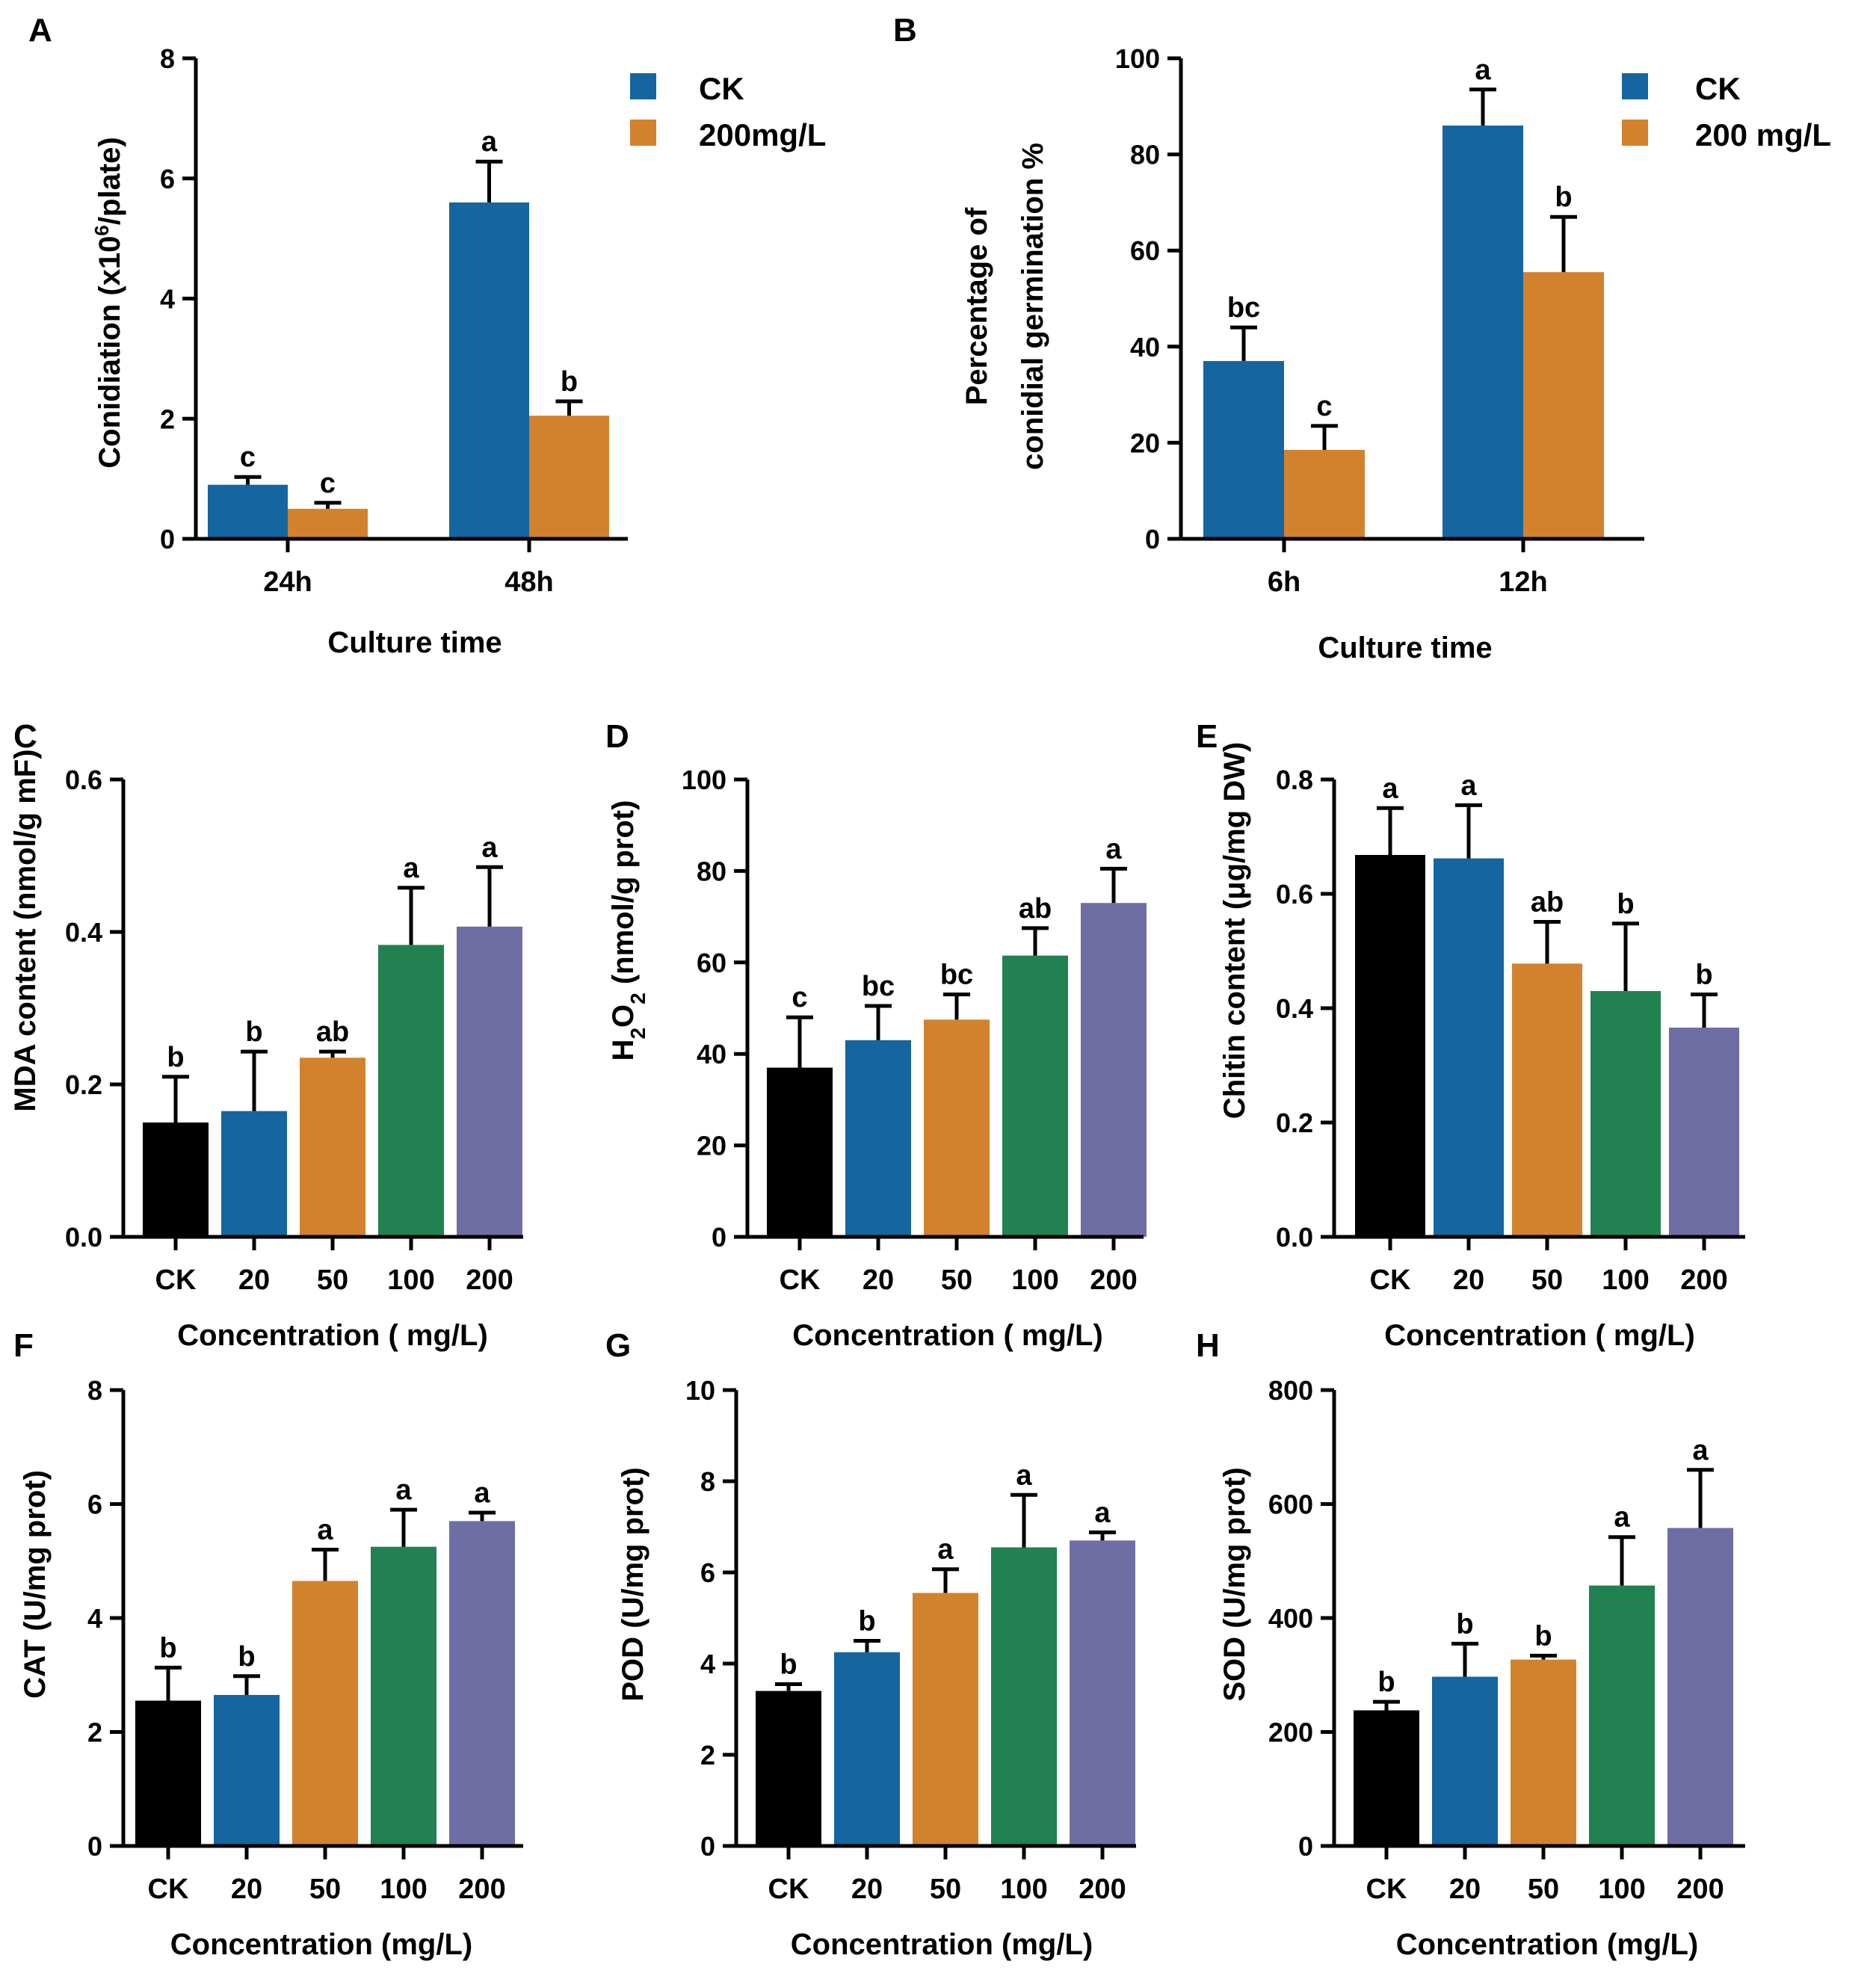 The width and height of the screenshot is (1876, 1973). I want to click on panel-b-x-axis-title: Culture time, so click(1405, 648).